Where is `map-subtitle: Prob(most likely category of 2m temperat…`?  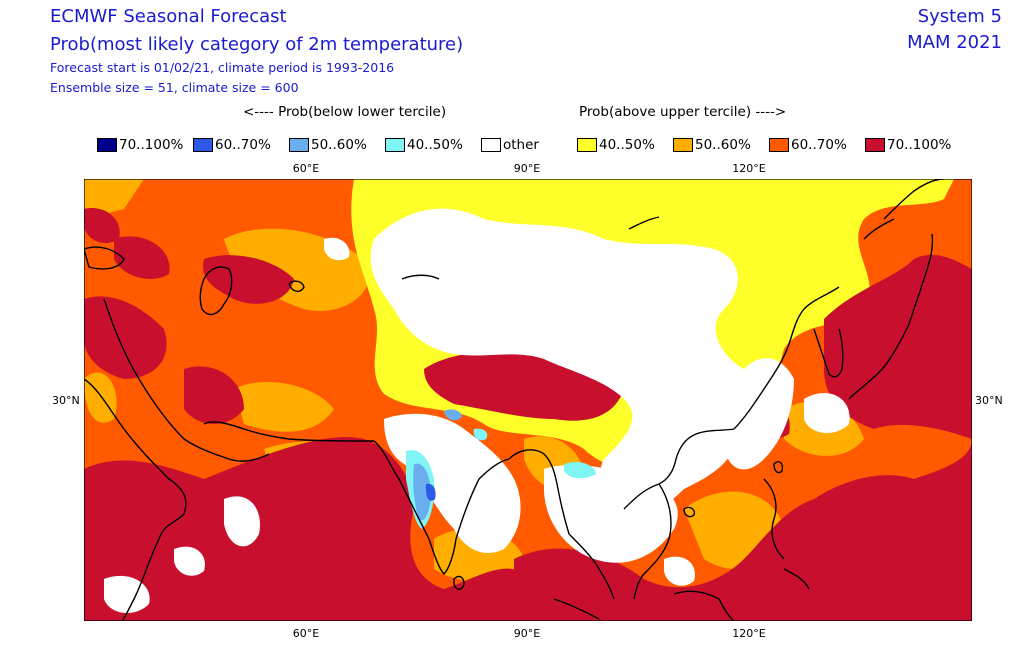
map-subtitle: Prob(most likely category of 2m temperat… is located at coordinates (257, 44).